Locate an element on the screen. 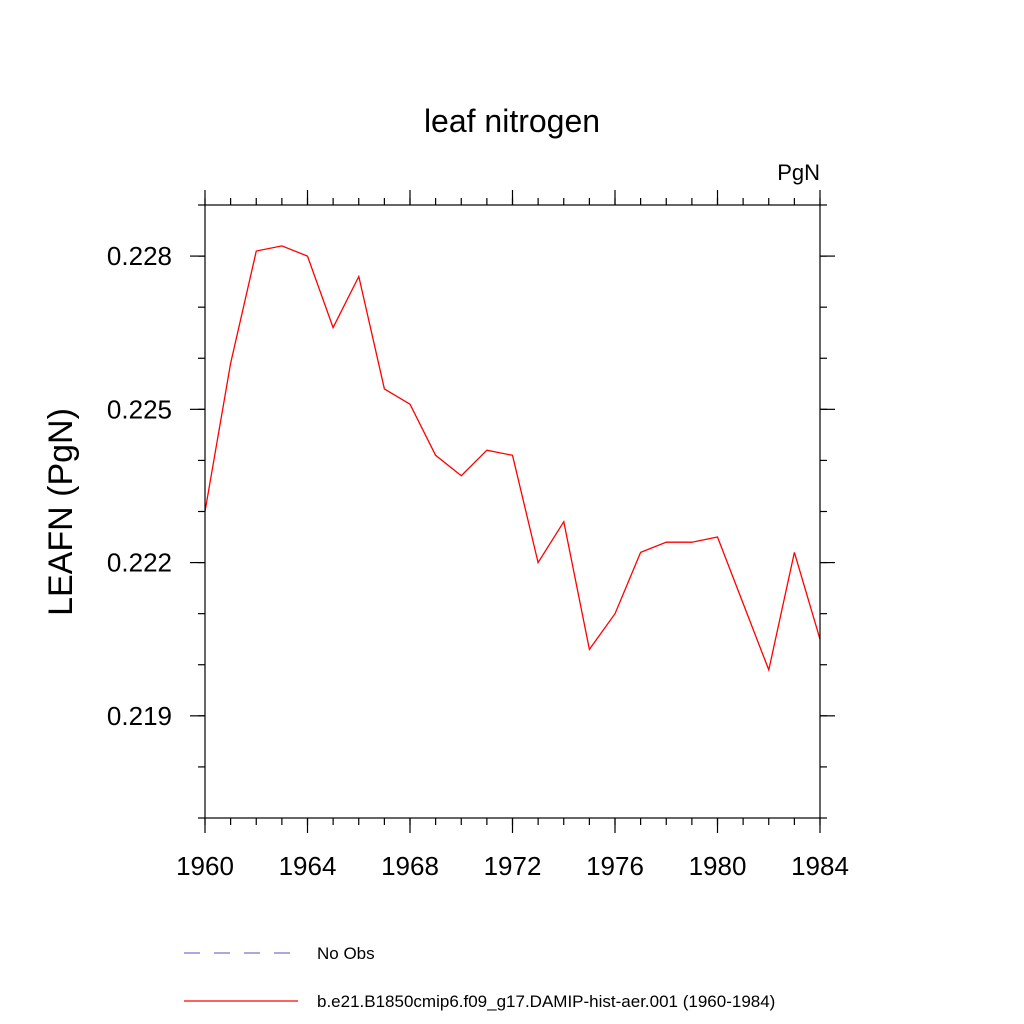 The width and height of the screenshot is (1024, 1024). x-tick-label: 1980 is located at coordinates (718, 866).